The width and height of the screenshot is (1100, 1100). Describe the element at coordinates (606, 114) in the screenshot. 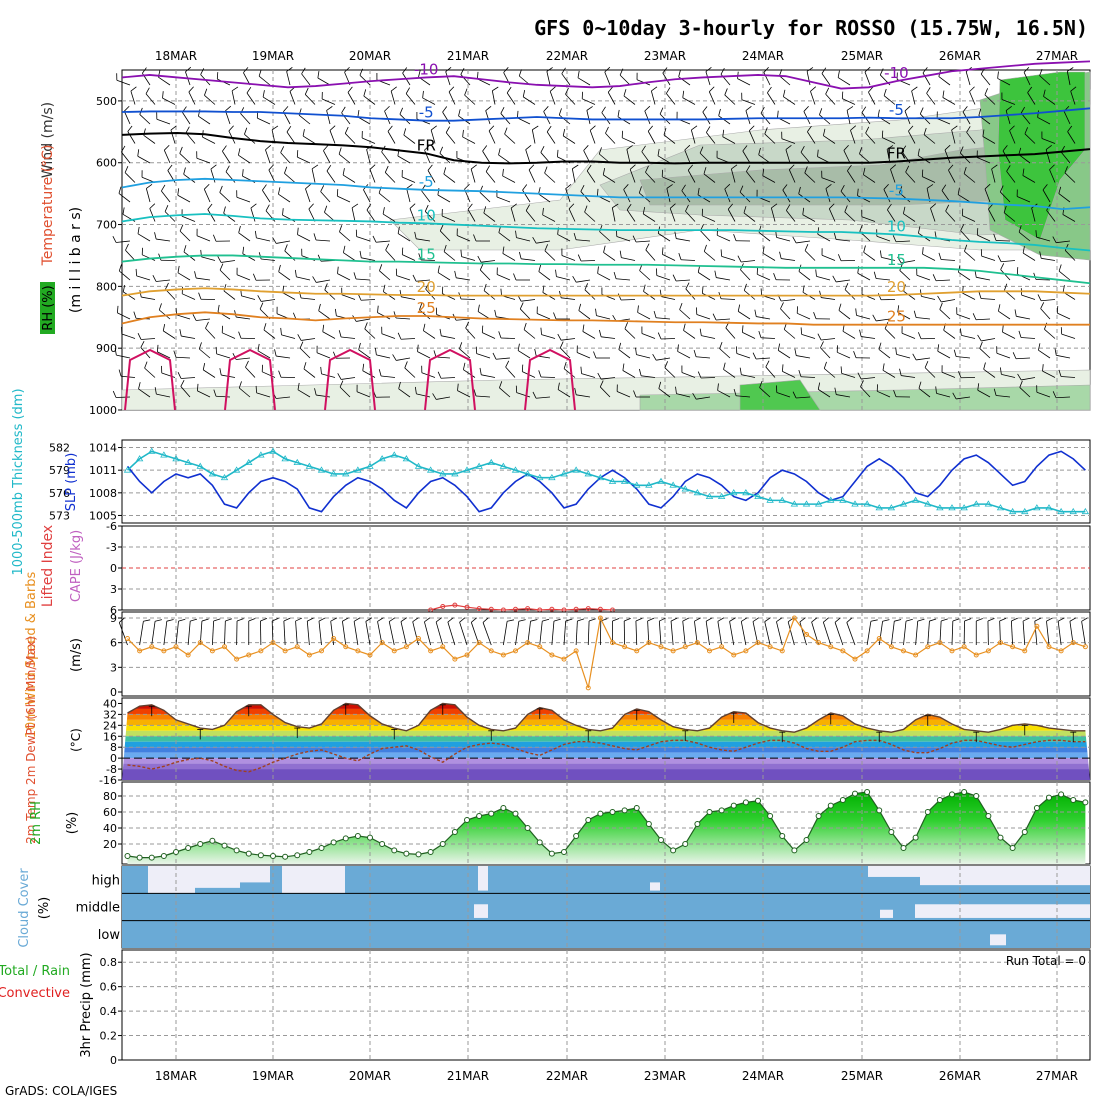

I see `isotherm-line` at that location.